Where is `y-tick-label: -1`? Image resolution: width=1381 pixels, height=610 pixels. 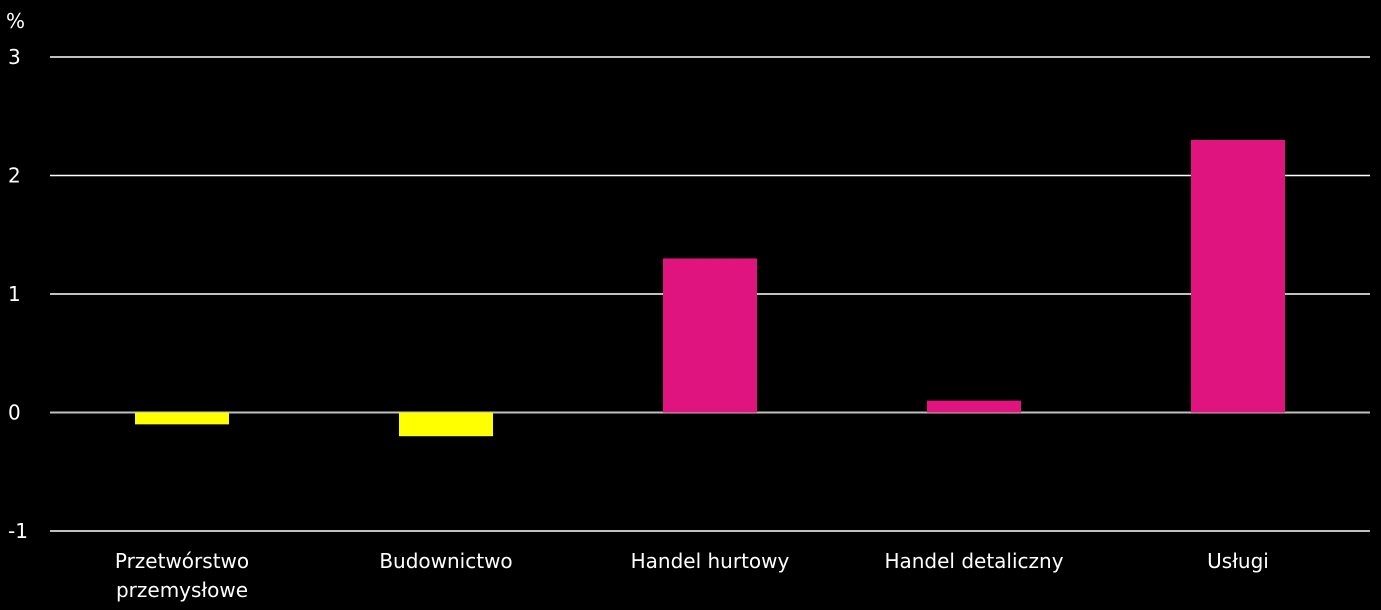
y-tick-label: -1 is located at coordinates (18, 531).